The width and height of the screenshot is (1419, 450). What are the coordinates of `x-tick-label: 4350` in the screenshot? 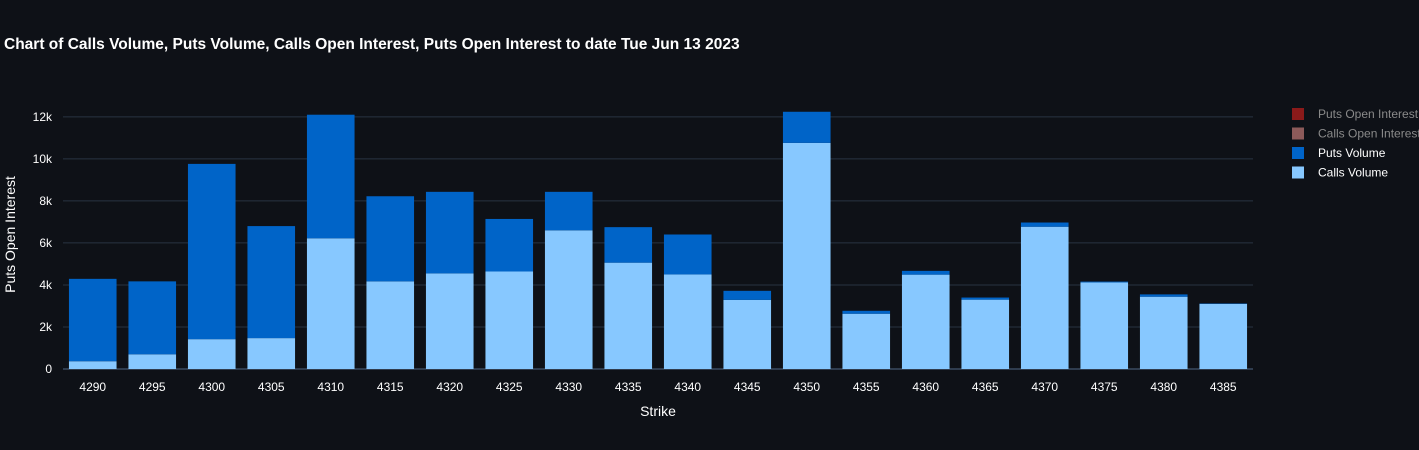 It's located at (806, 387).